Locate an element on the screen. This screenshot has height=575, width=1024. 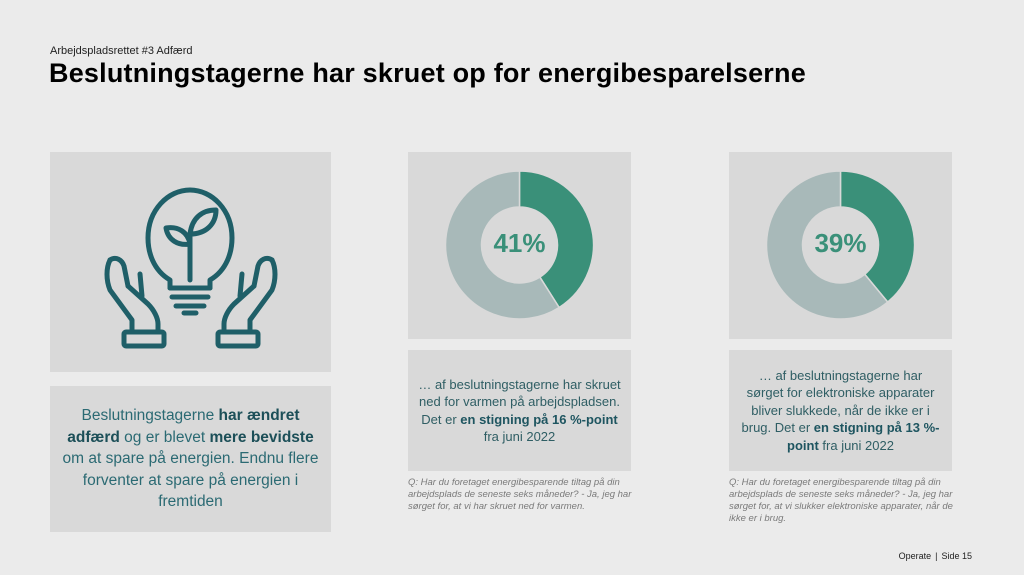
footer-page-number: Side 15 is located at coordinates (956, 556).